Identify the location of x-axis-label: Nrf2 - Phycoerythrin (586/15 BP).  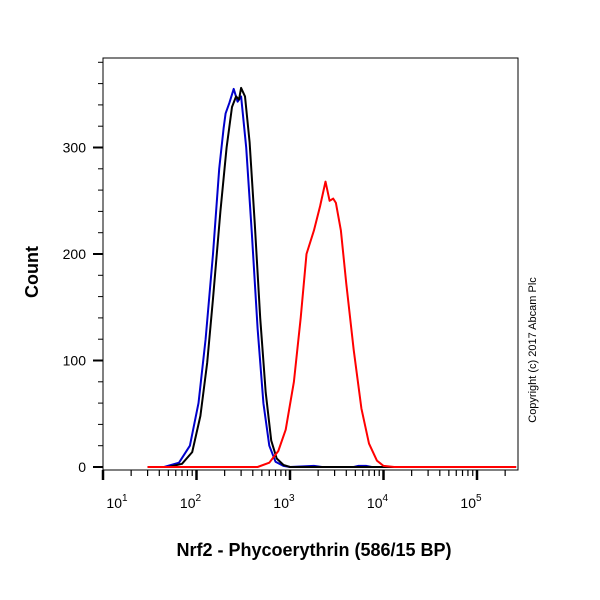
(313, 550).